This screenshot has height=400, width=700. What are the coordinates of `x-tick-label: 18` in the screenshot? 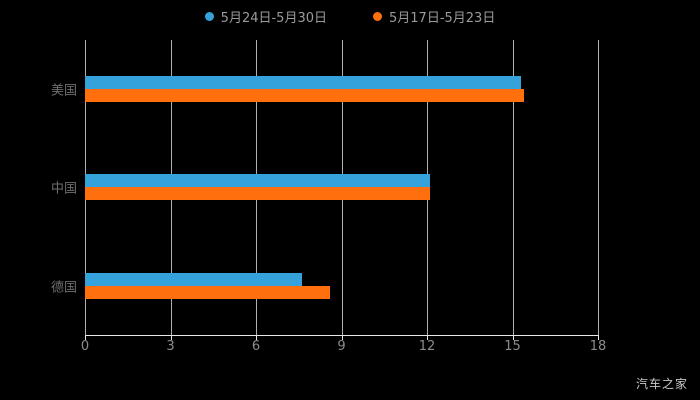 It's located at (598, 346).